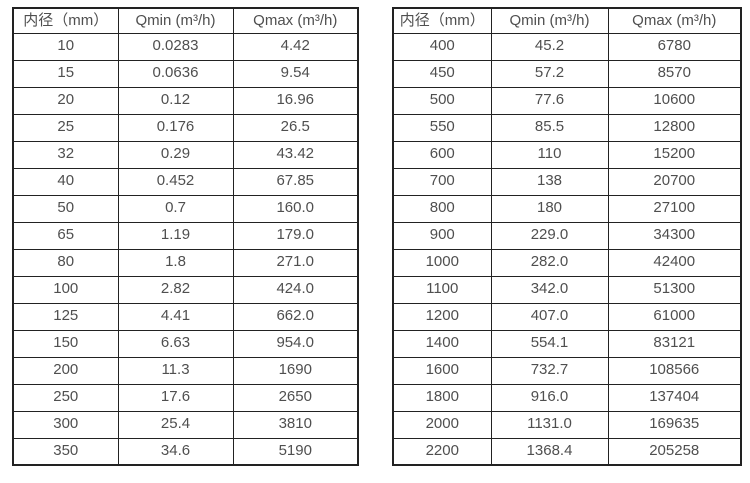  Describe the element at coordinates (549, 451) in the screenshot. I see `table-cell: 1368.4` at that location.